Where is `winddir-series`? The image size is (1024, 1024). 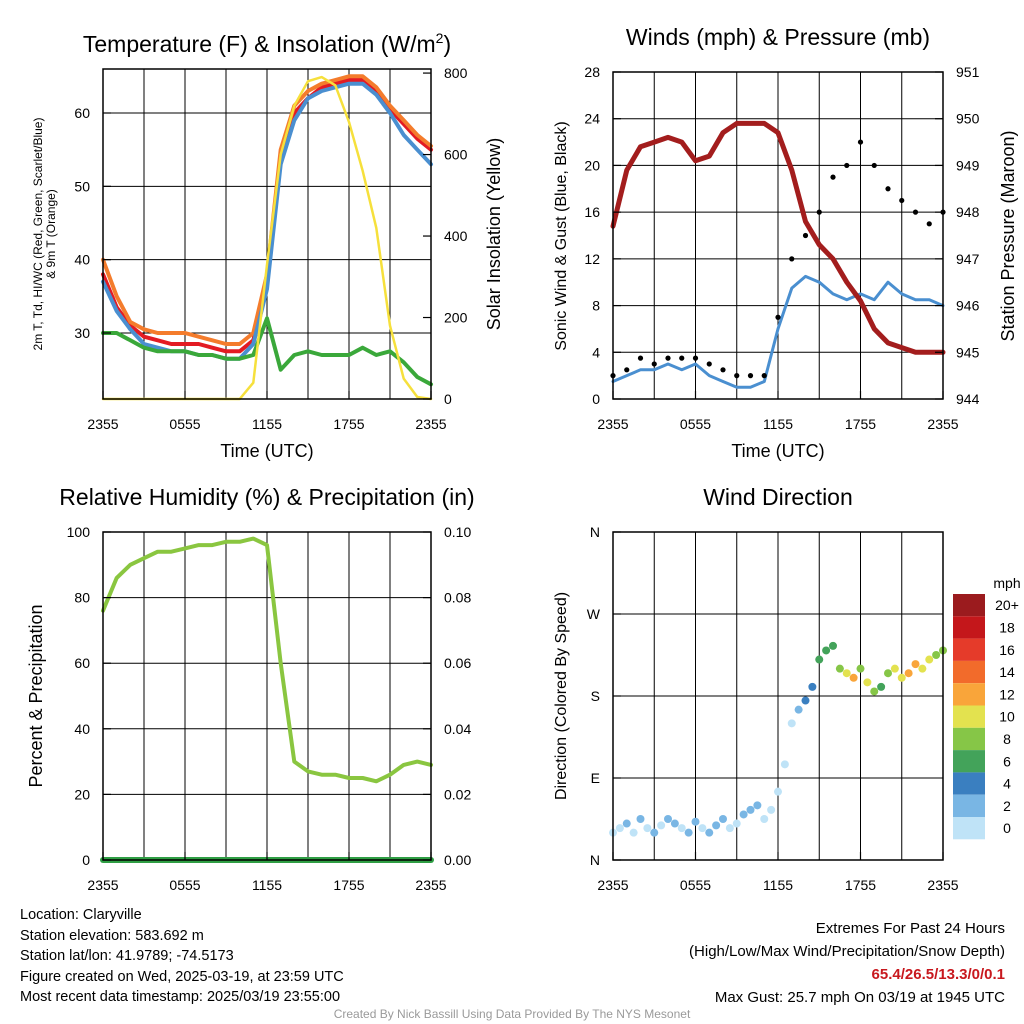
winddir-series is located at coordinates (778, 739).